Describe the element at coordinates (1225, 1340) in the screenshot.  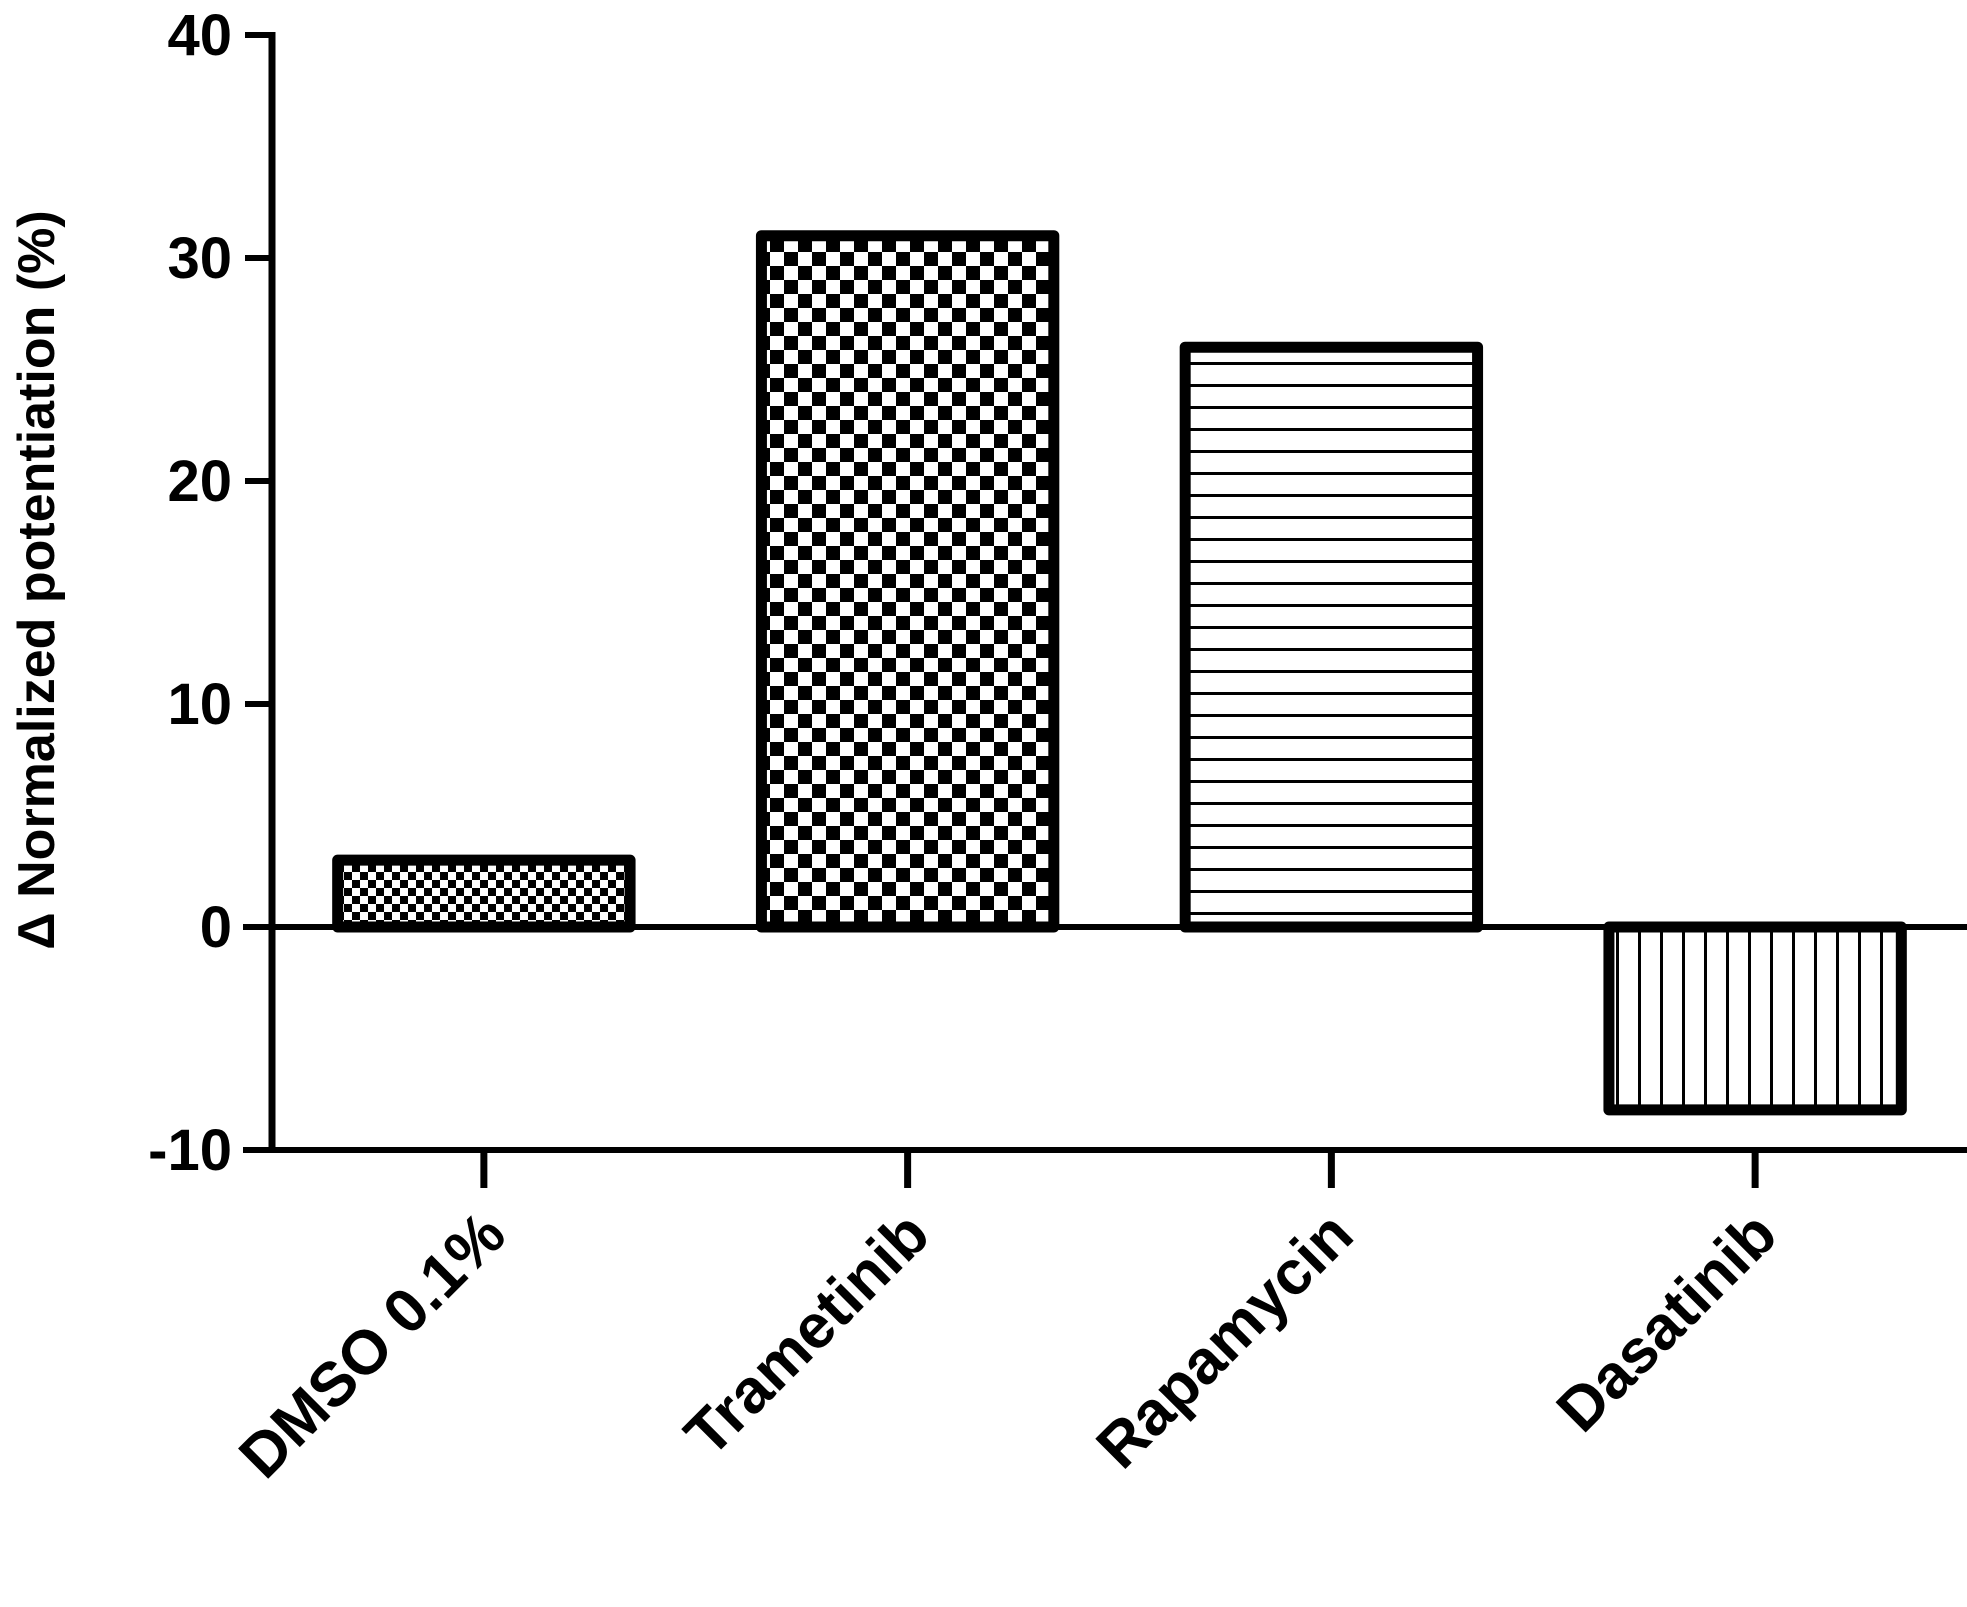
I see `x-tick-label-rapamycin: Rapamycin` at that location.